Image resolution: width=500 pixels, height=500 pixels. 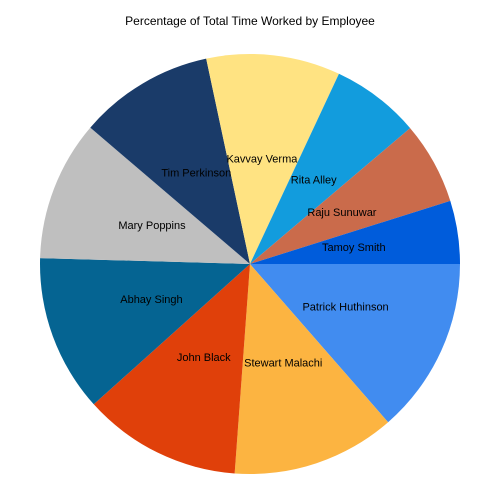 What do you see at coordinates (262, 160) in the screenshot?
I see `slice-label-kavvay-verma: Kavvay Verma` at bounding box center [262, 160].